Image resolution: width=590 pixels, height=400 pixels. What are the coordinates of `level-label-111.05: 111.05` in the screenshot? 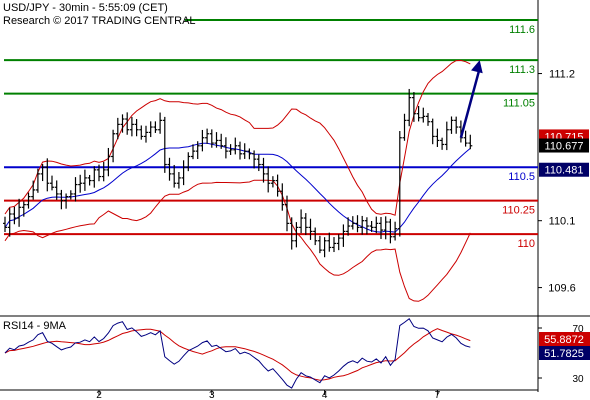 It's located at (519, 104).